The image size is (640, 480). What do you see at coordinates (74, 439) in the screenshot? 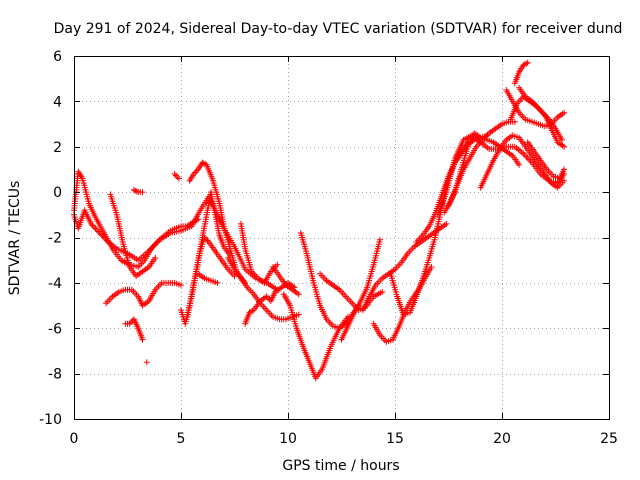
I see `x-tick-label: 0` at bounding box center [74, 439].